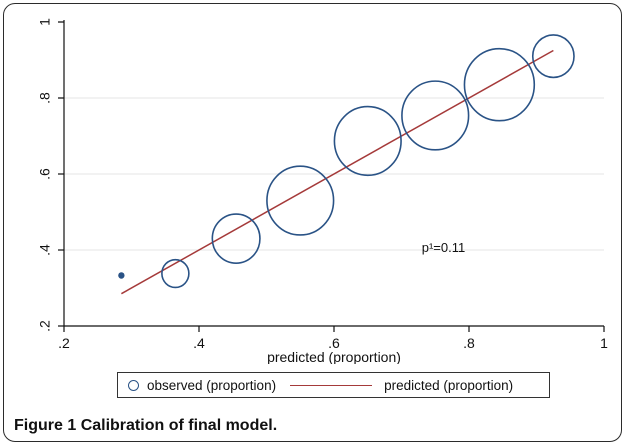 The height and width of the screenshot is (447, 627). I want to click on figure-caption: Figure 1 Calibration of final model., so click(145, 426).